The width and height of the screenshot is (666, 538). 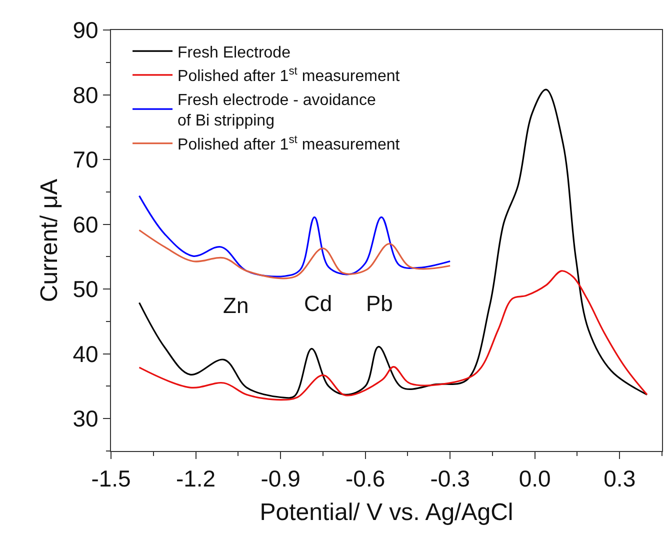 What do you see at coordinates (620, 479) in the screenshot?
I see `x-tick-label: 0.3` at bounding box center [620, 479].